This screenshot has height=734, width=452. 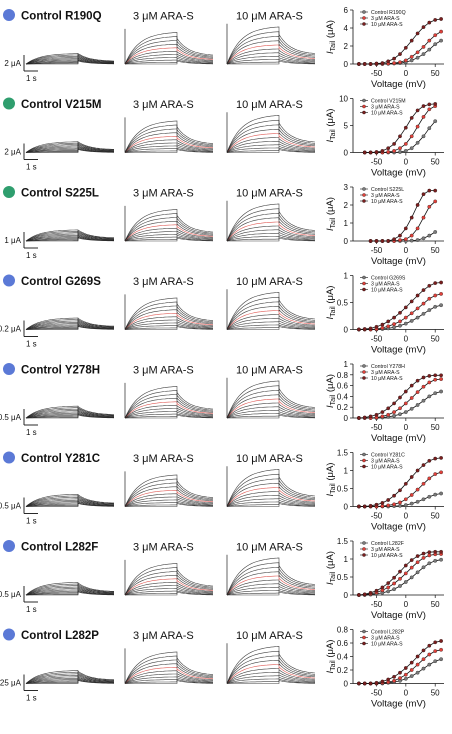 What do you see at coordinates (400, 577) in the screenshot?
I see `series` at bounding box center [400, 577].